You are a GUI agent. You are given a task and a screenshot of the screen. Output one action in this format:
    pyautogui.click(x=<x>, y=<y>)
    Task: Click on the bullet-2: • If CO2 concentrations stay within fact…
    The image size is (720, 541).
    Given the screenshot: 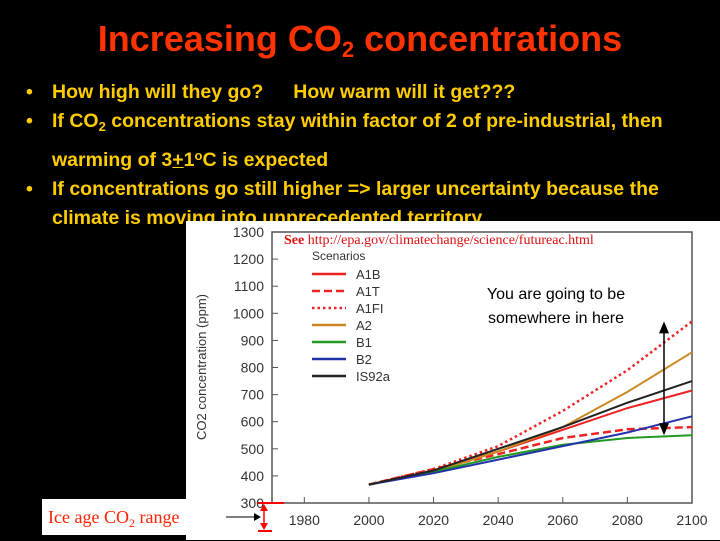 What is the action you would take?
    pyautogui.click(x=369, y=141)
    